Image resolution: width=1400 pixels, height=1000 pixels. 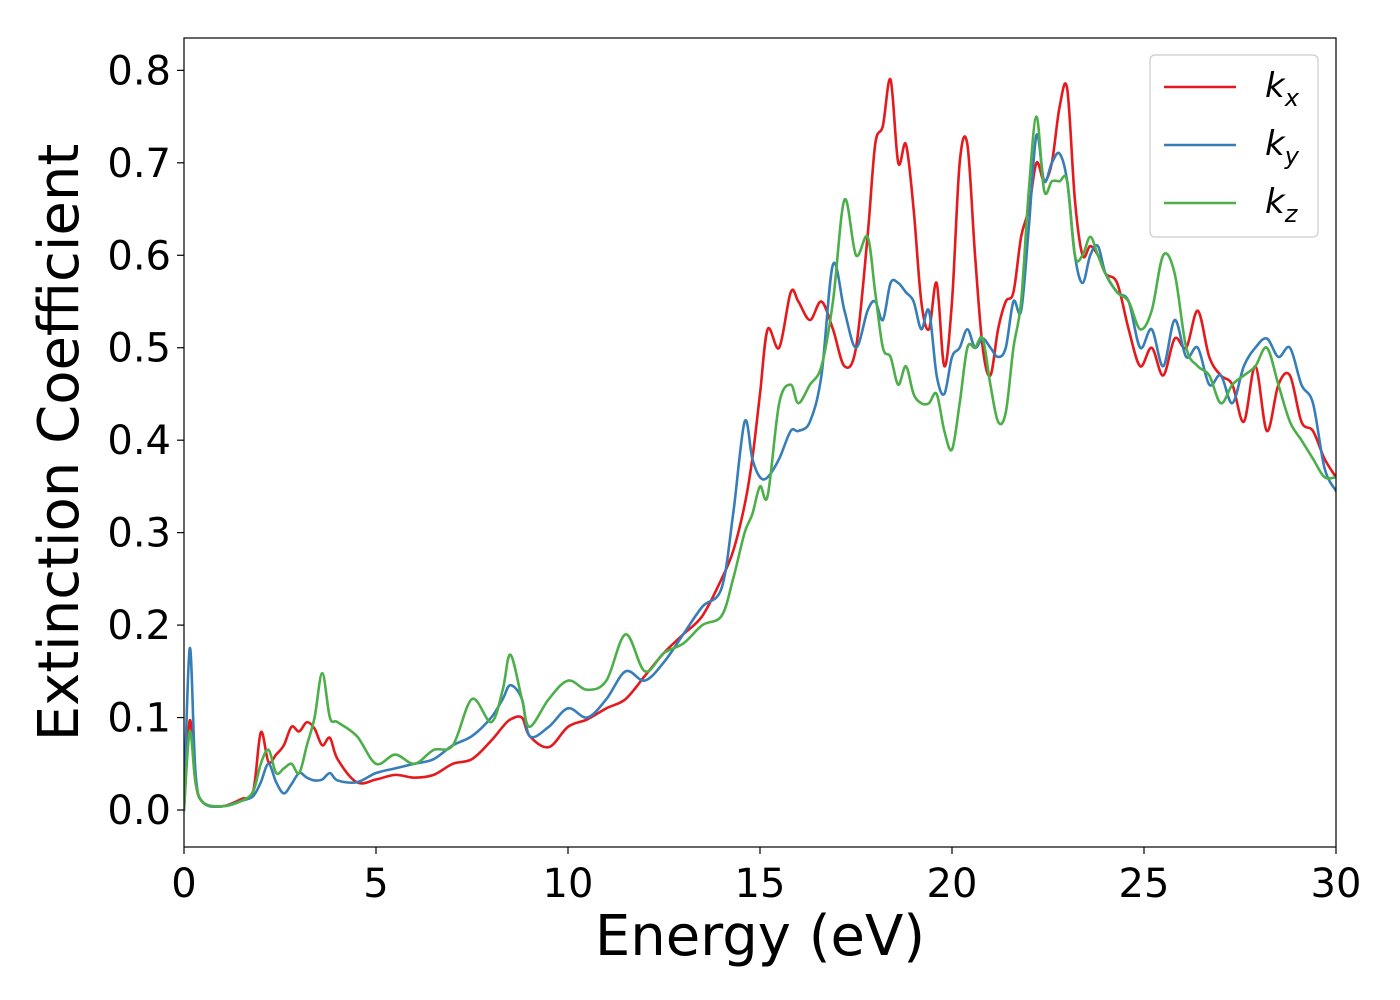 I want to click on x-tick-label: 20, so click(x=952, y=884).